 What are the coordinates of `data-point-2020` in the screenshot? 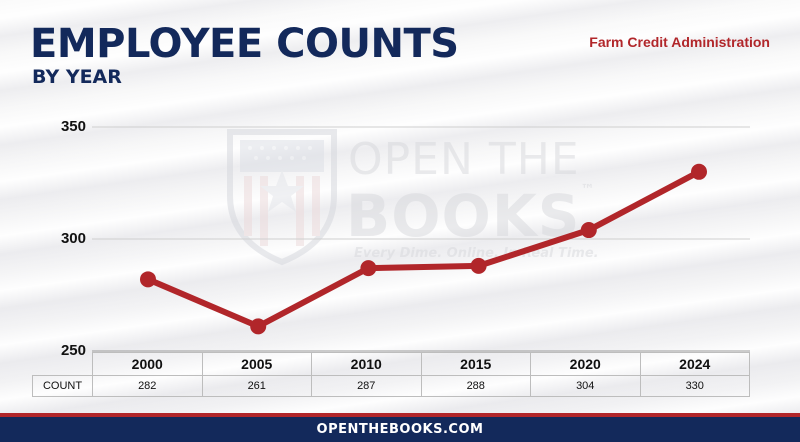 It's located at (588, 230).